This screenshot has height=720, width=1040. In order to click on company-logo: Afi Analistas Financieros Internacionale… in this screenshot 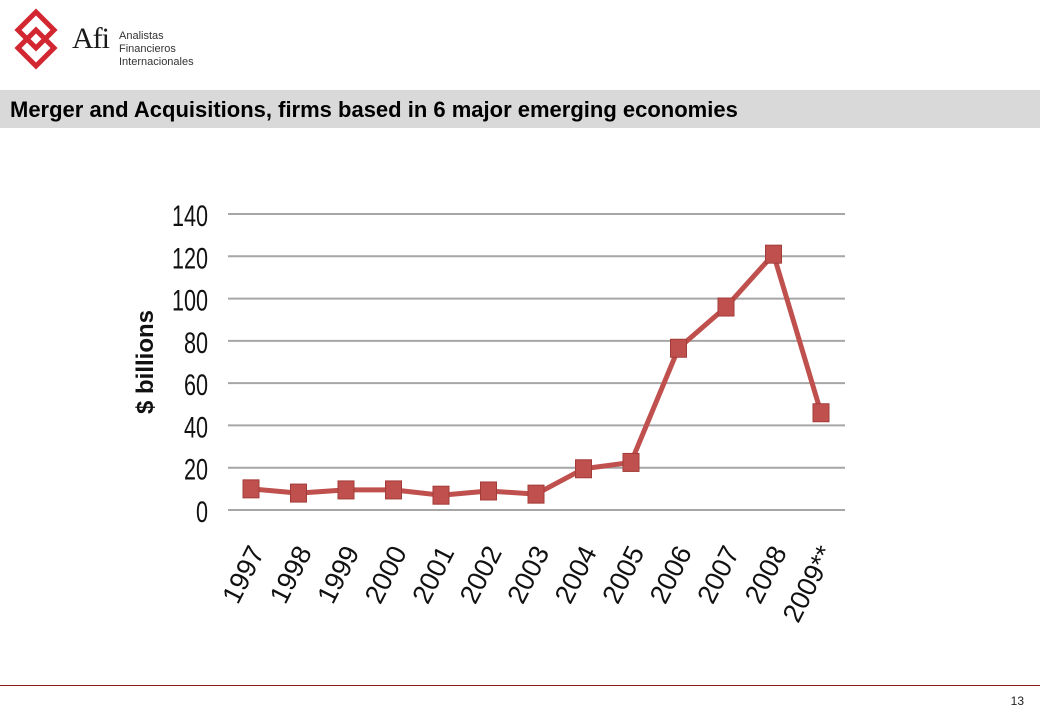, I will do `click(105, 41)`.